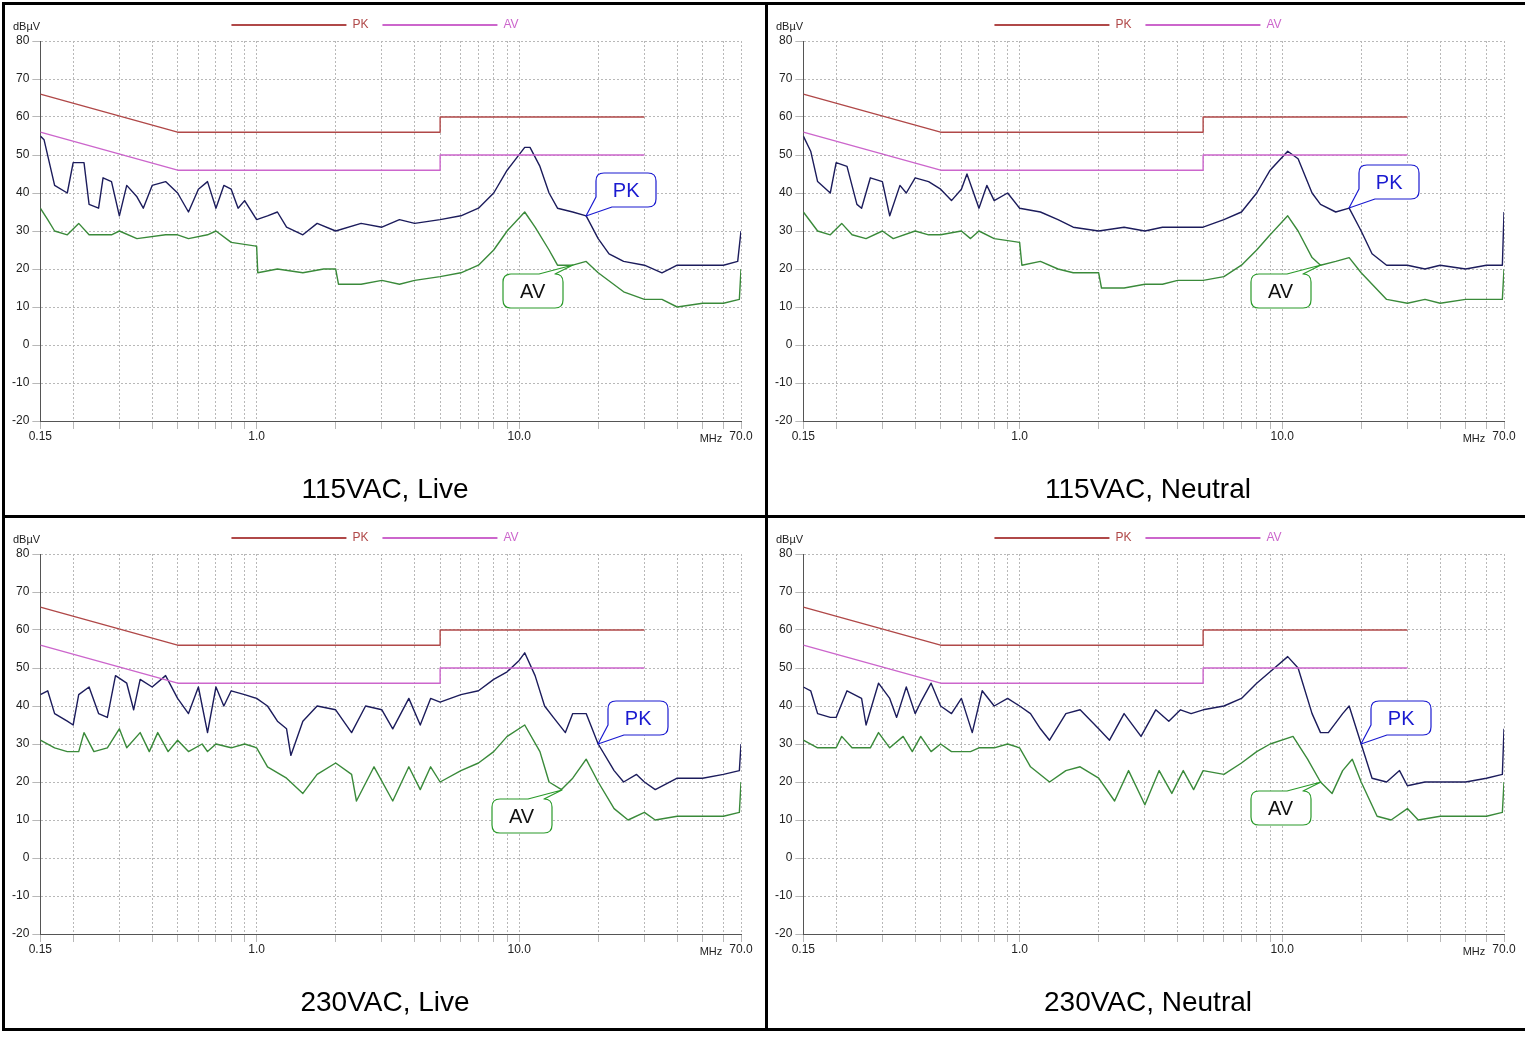 This screenshot has height=1047, width=1529. Describe the element at coordinates (1148, 1002) in the screenshot. I see `text: 230VAC, Neutral` at that location.